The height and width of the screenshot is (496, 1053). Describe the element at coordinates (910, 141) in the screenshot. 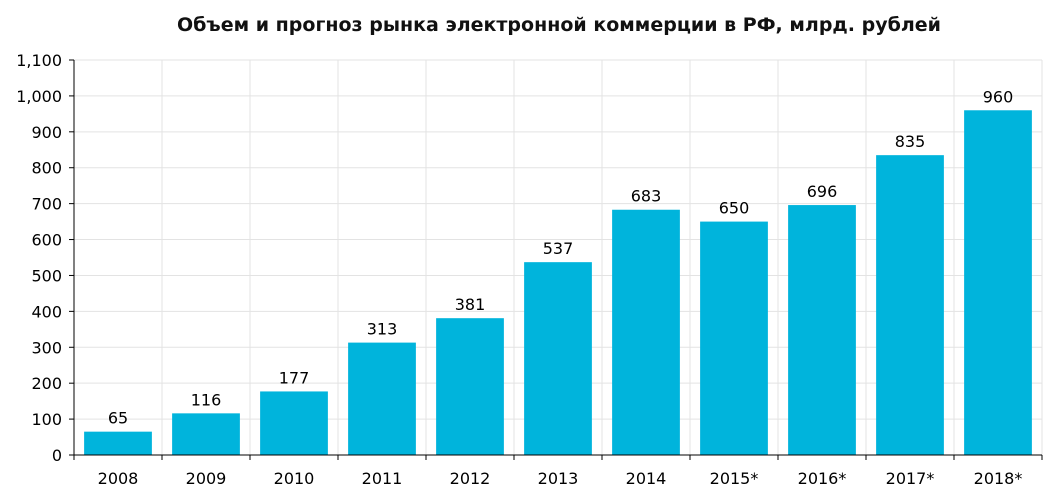

I see `data-label: 835` at that location.